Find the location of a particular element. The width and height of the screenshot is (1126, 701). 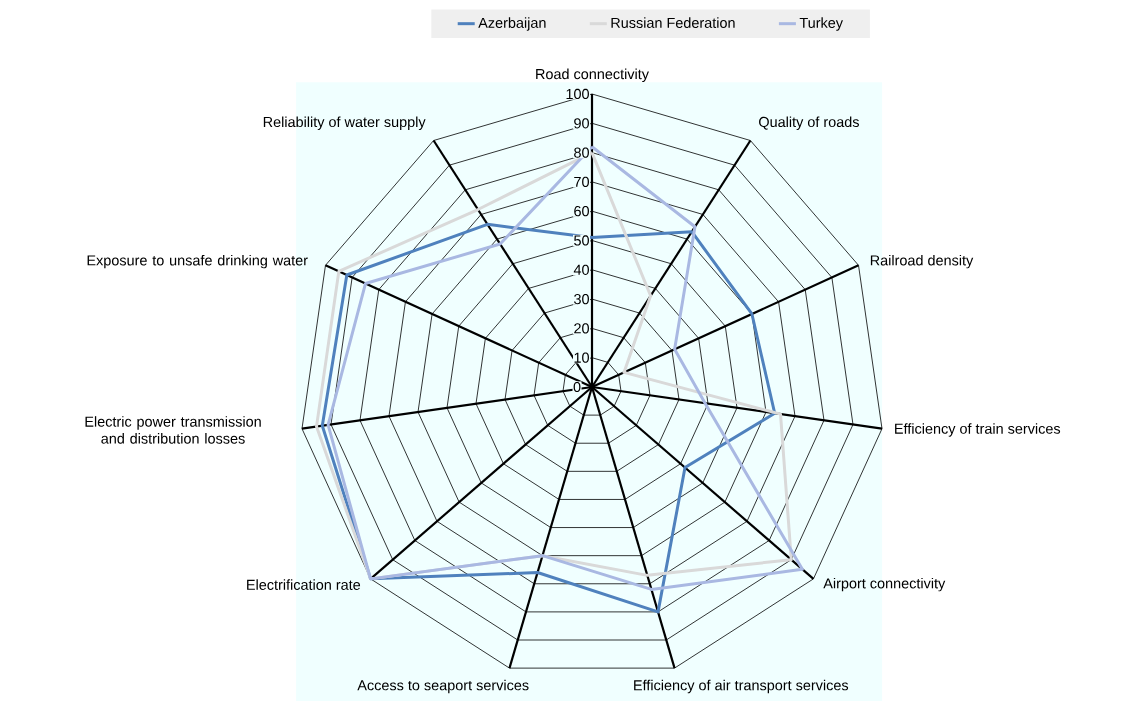

spoke-label: Efficiency of train services is located at coordinates (978, 430).